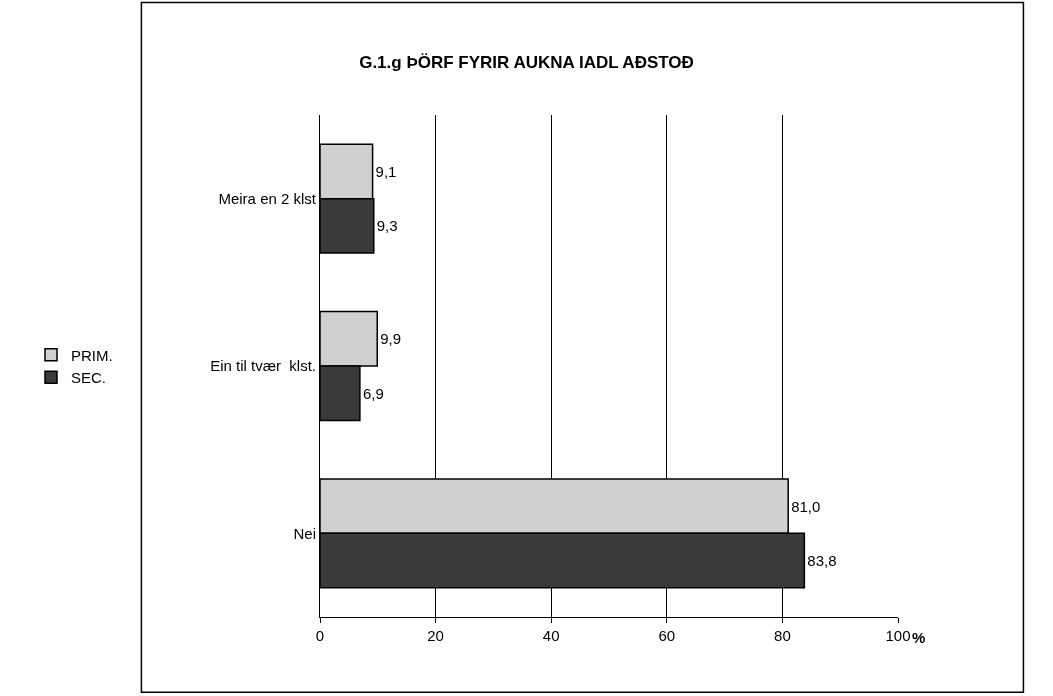 This screenshot has width=1053, height=696. What do you see at coordinates (806, 506) in the screenshot?
I see `data-label: 81,0` at bounding box center [806, 506].